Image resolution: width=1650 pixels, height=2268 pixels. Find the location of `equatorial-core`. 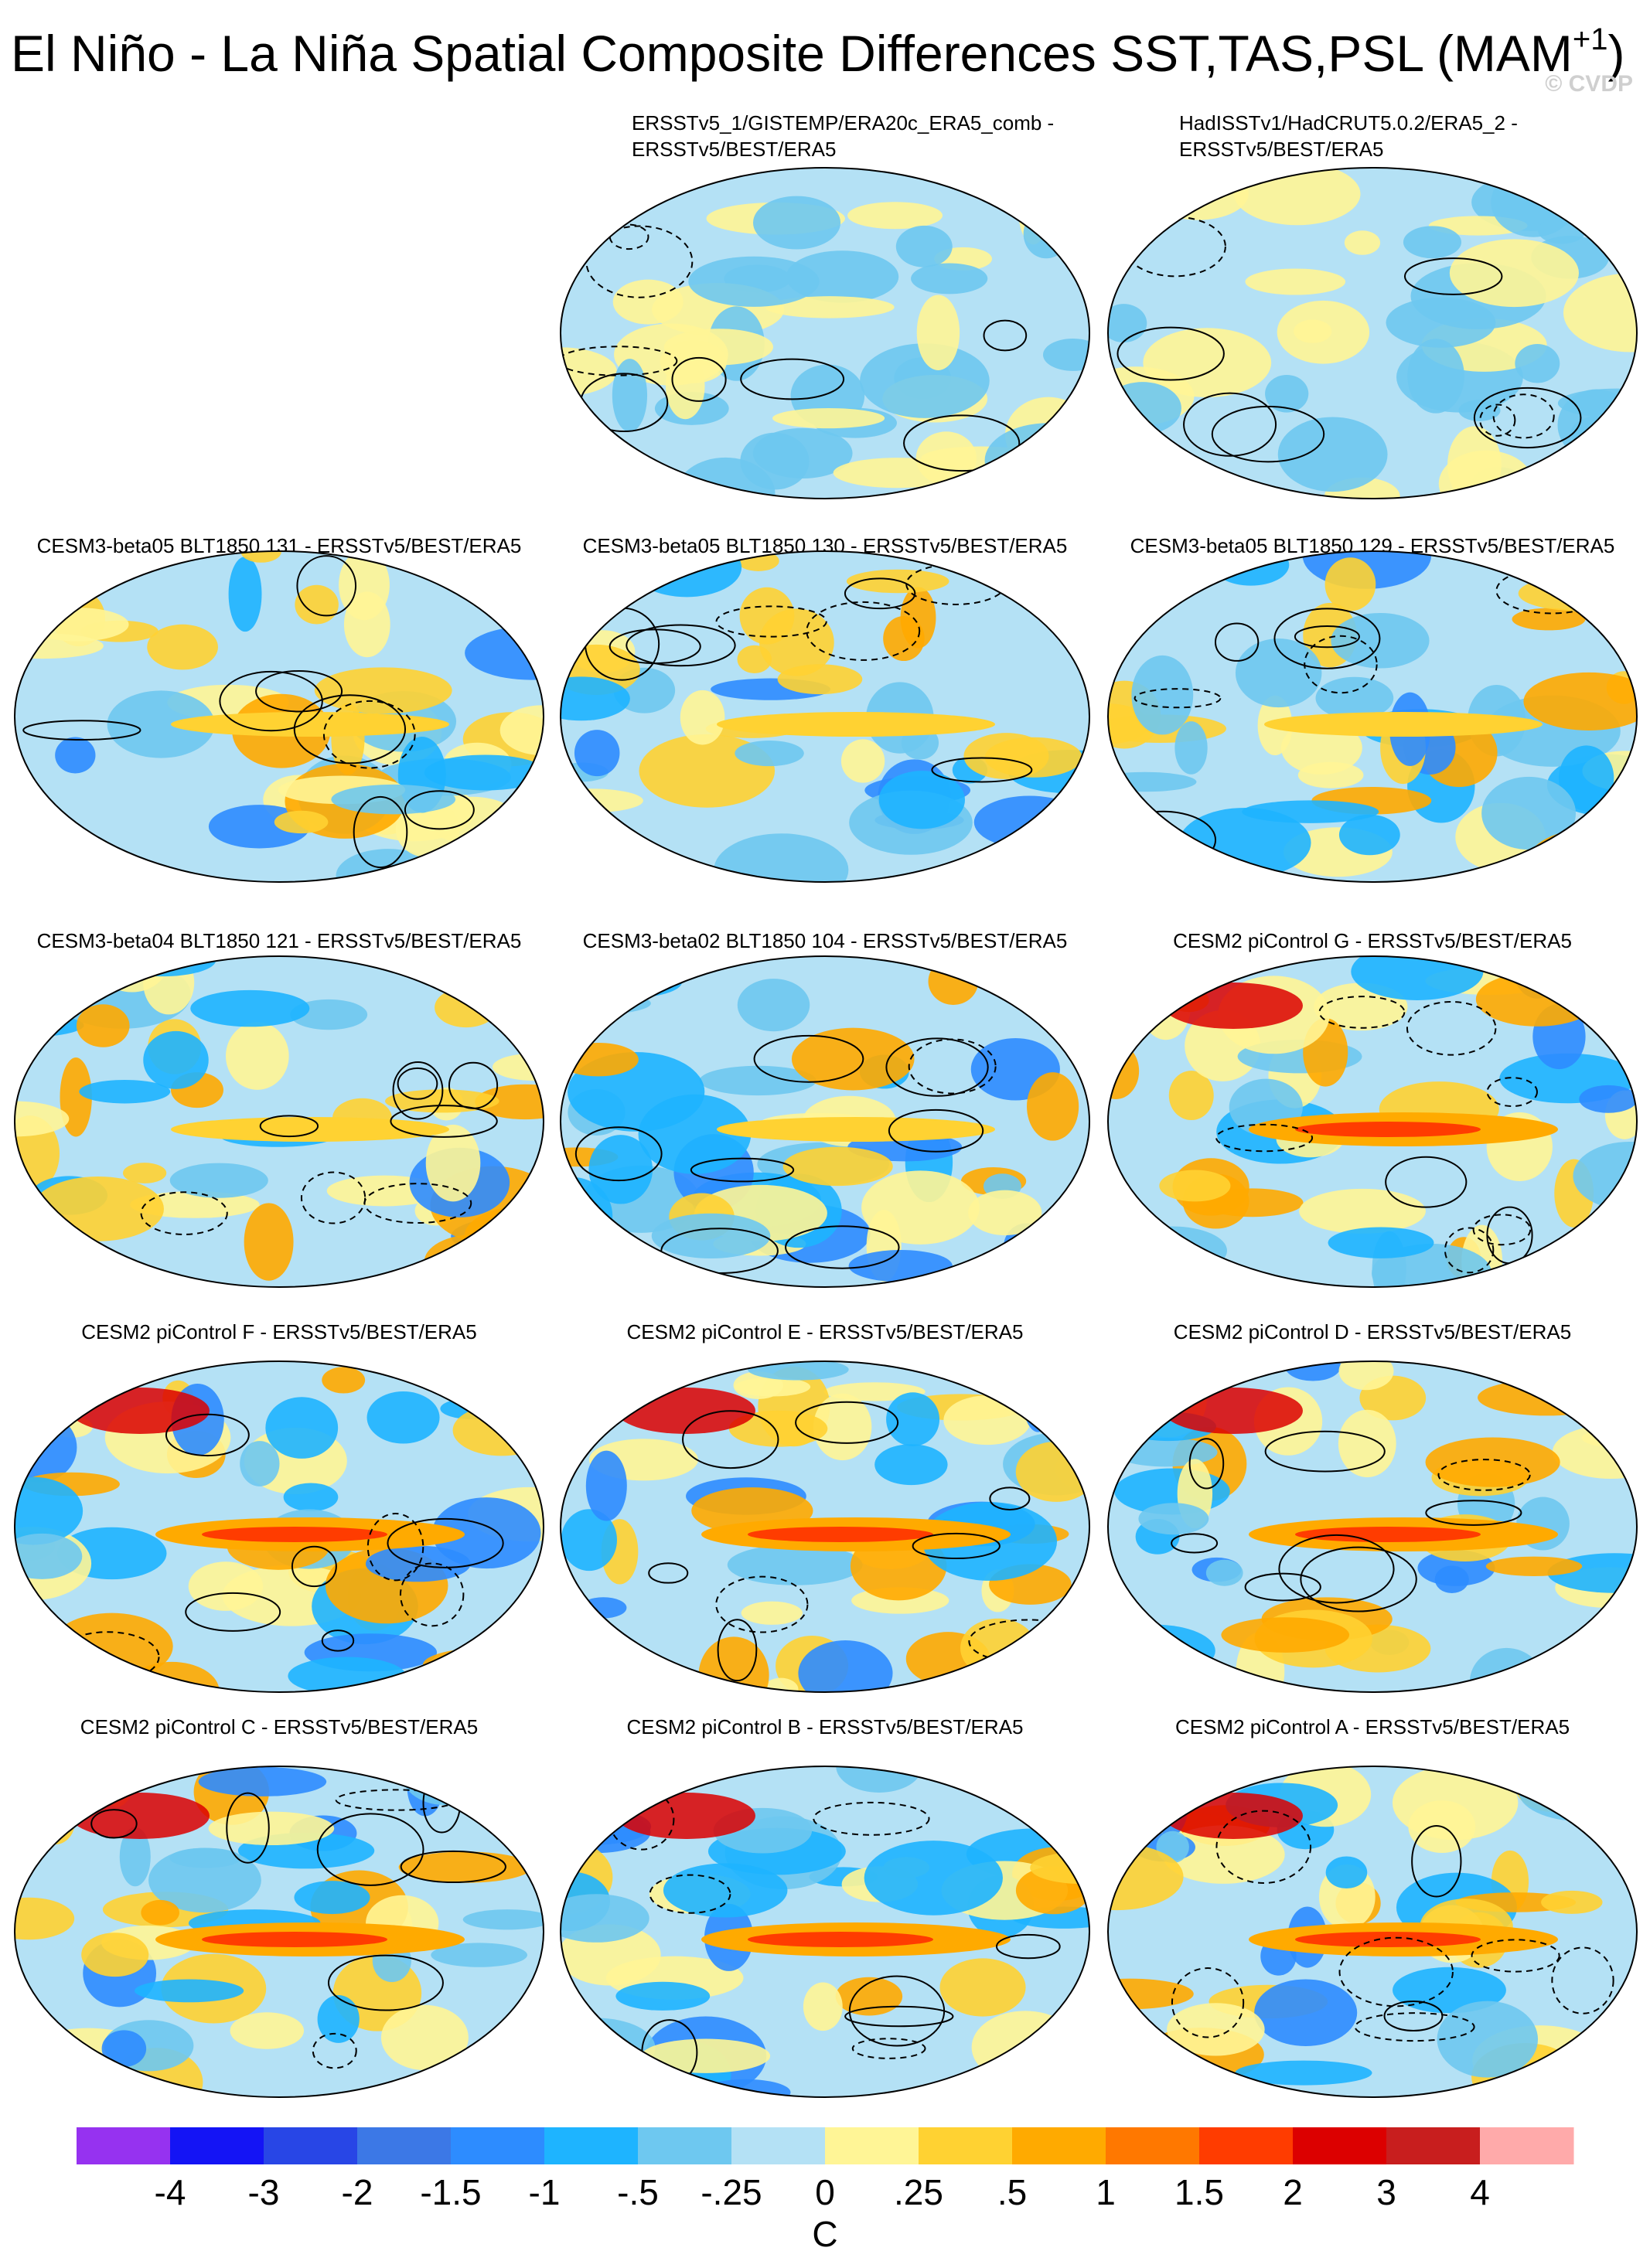

equatorial-core is located at coordinates (840, 1939).